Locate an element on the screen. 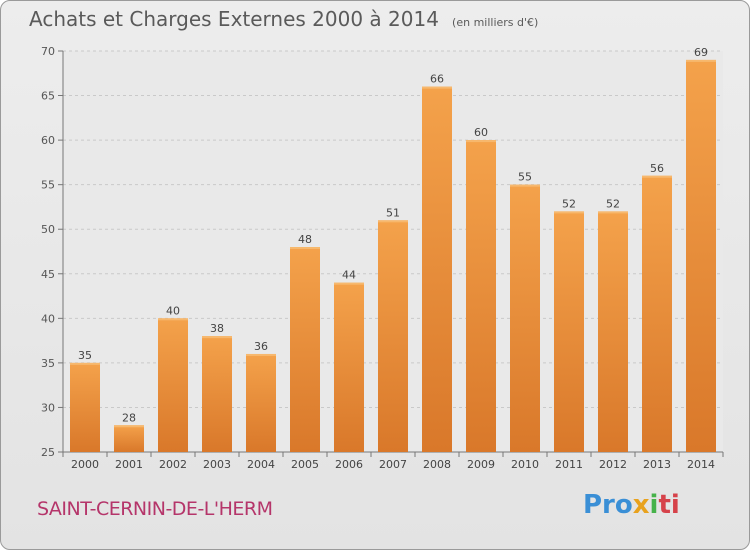  bar-2000 is located at coordinates (85, 407).